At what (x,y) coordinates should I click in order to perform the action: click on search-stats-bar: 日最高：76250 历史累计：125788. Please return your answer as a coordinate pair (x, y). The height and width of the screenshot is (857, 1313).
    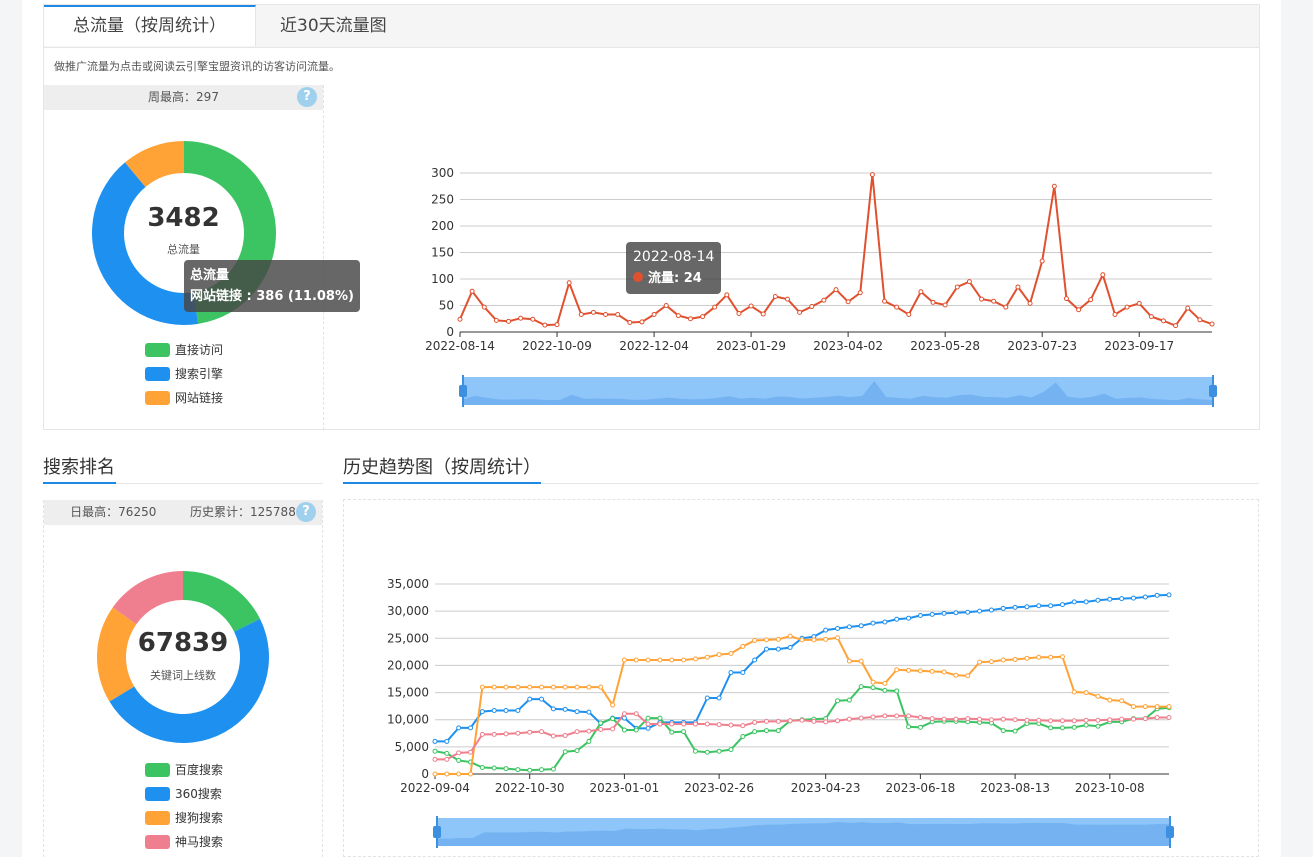
    Looking at the image, I should click on (183, 512).